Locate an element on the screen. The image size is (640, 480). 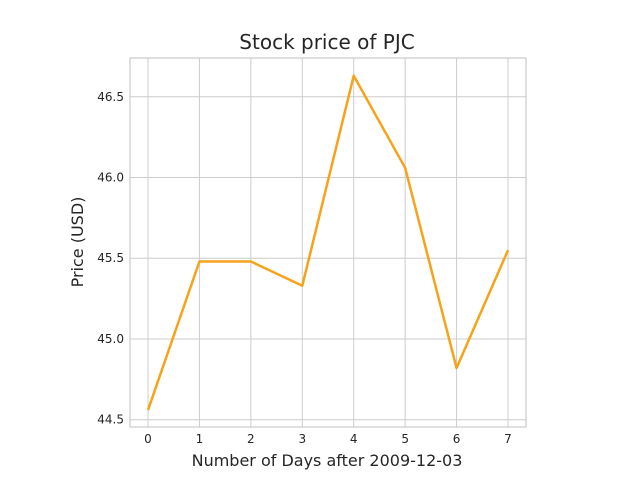
x-tick-label: 5 is located at coordinates (405, 439).